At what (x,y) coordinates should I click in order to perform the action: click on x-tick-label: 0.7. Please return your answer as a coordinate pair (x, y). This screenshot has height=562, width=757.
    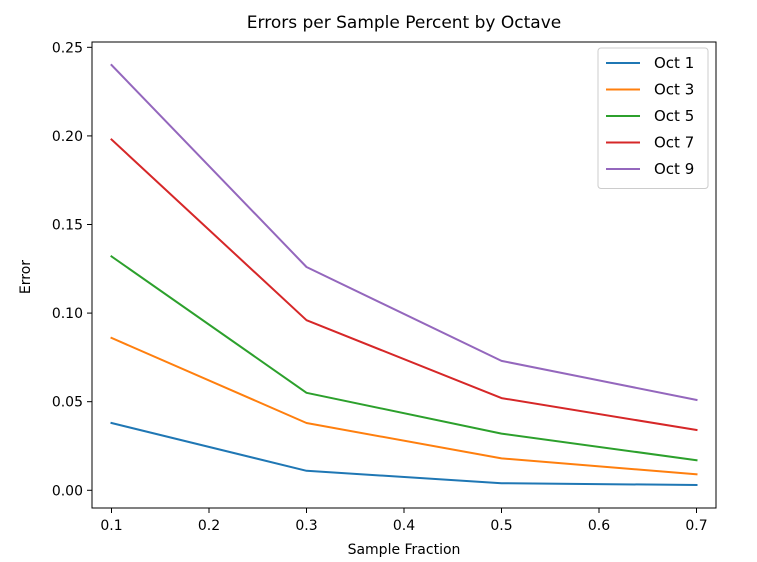
    Looking at the image, I should click on (696, 526).